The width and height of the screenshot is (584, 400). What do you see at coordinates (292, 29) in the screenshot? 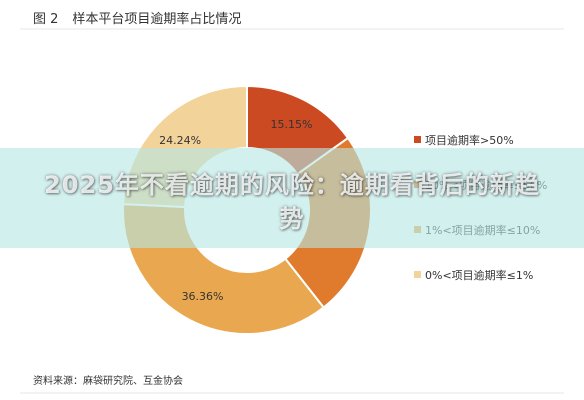
I see `header-divider` at bounding box center [292, 29].